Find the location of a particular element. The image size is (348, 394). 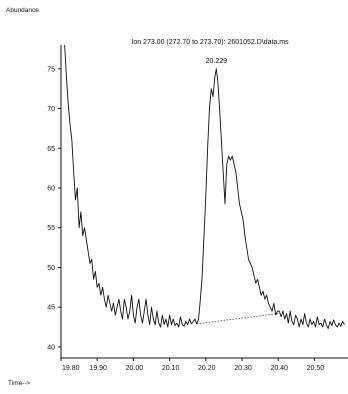

y-tick-label: 60 is located at coordinates (51, 188).